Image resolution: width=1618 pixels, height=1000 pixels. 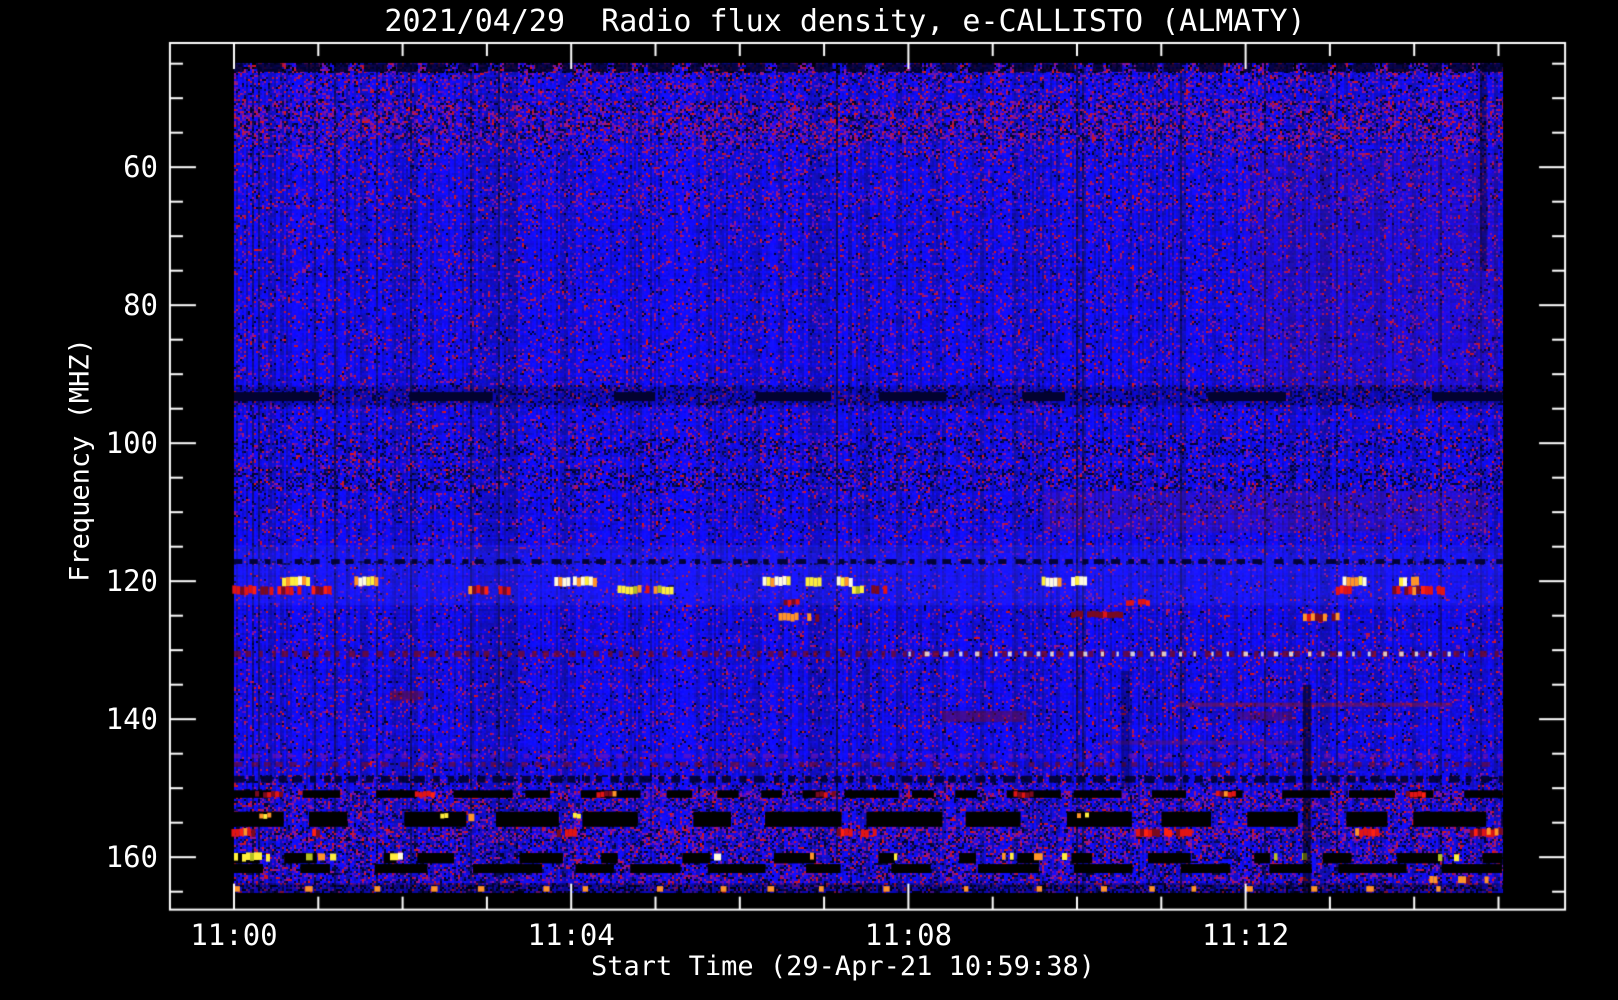 I want to click on y-tick-label: 140, so click(x=131, y=719).